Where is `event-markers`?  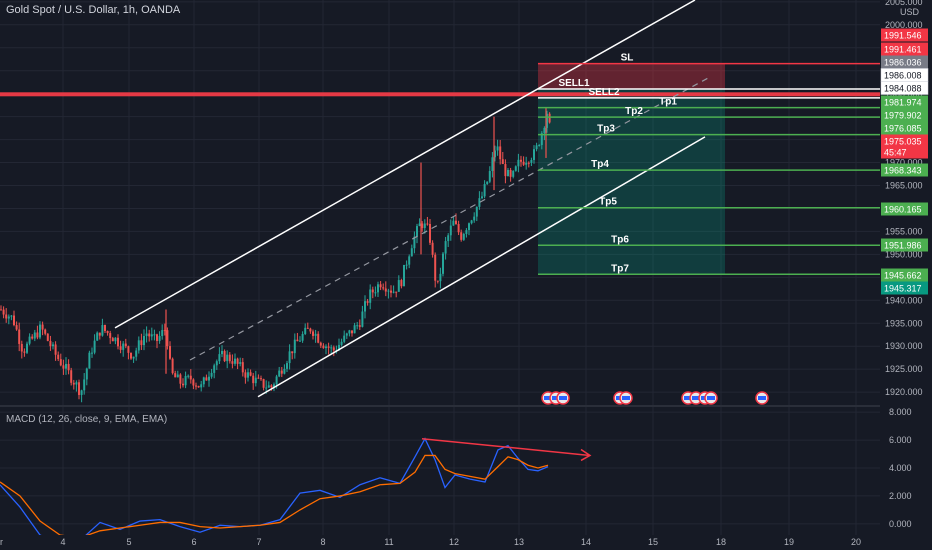 event-markers is located at coordinates (655, 398).